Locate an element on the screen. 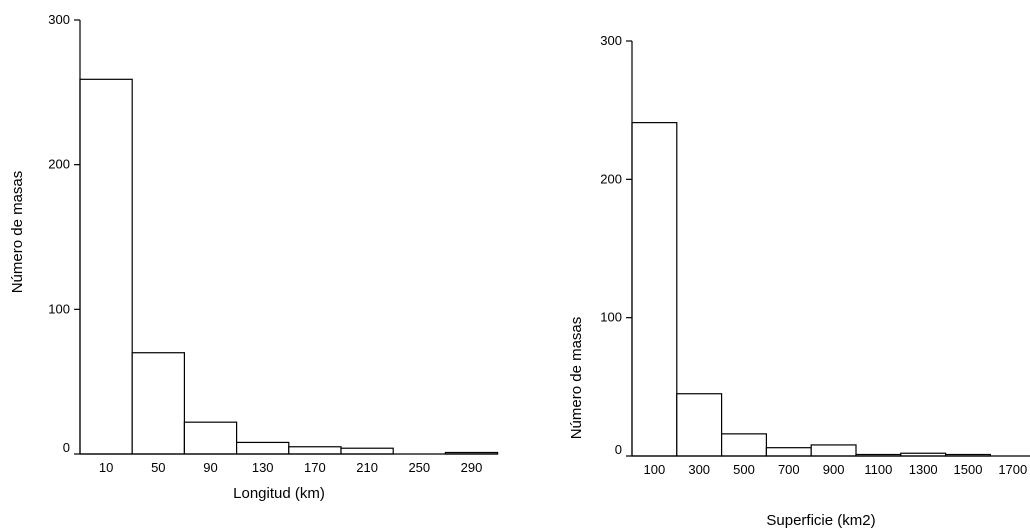  x-tick-label: 900 is located at coordinates (834, 469).